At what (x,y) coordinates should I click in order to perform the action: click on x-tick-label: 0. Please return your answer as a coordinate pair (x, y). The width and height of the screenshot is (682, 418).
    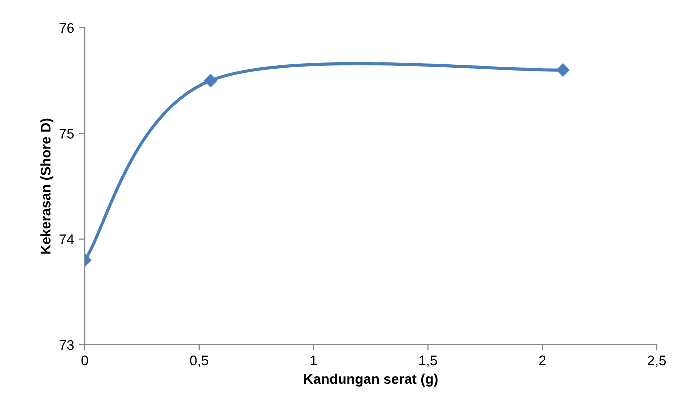
    Looking at the image, I should click on (85, 361).